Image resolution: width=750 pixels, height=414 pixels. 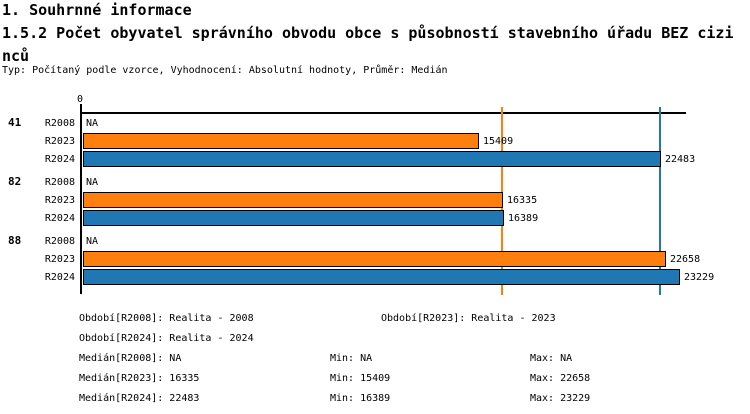 What do you see at coordinates (360, 398) in the screenshot?
I see `stat-min-r2024: Min: 16389` at bounding box center [360, 398].